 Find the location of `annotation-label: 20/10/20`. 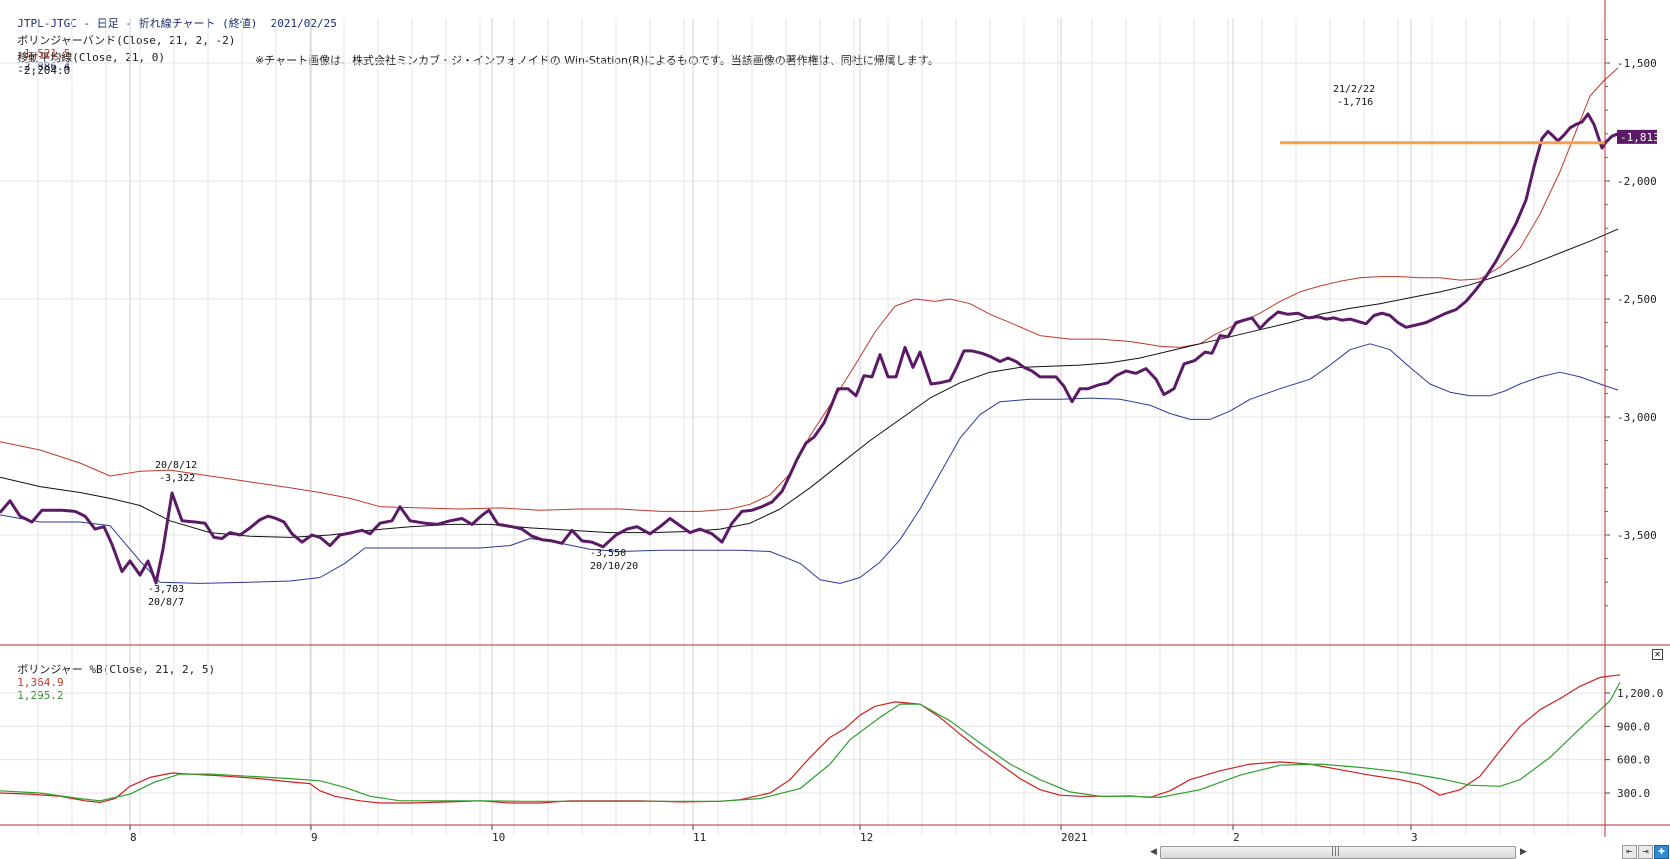

annotation-label: 20/10/20 is located at coordinates (614, 566).